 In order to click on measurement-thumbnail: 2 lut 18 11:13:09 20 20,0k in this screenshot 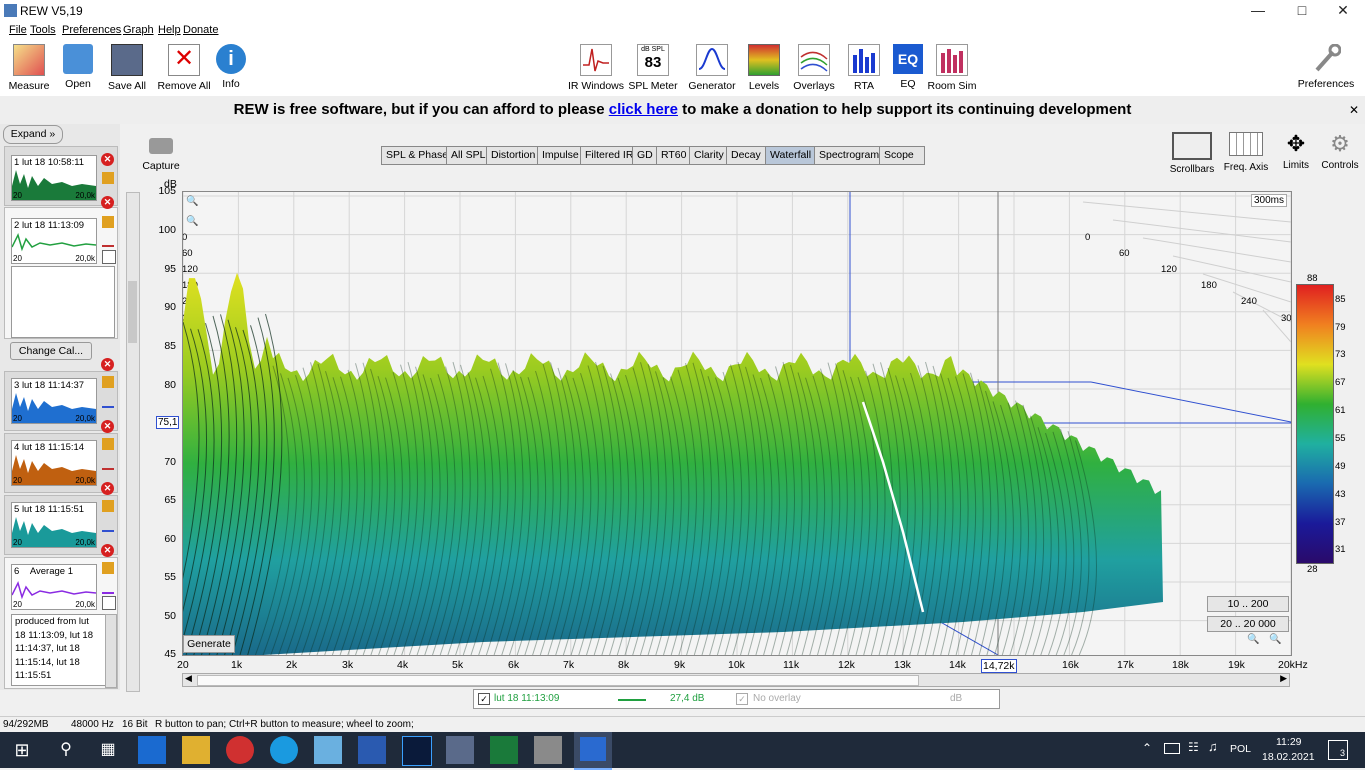, I will do `click(54, 241)`.